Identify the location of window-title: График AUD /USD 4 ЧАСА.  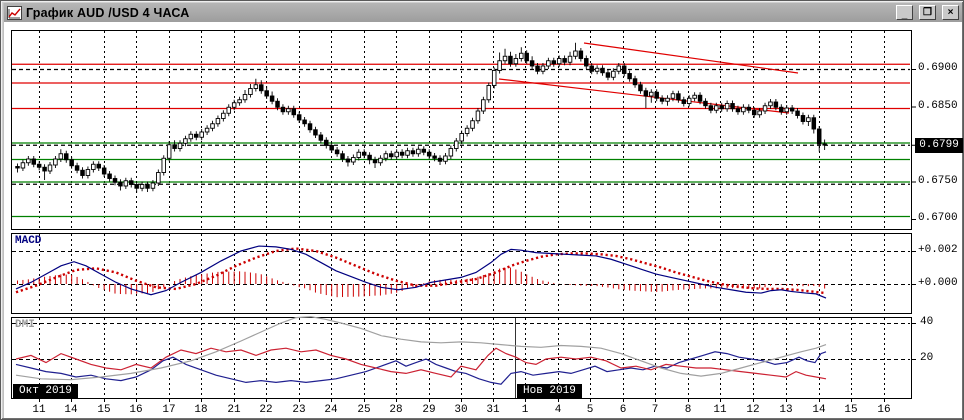
(108, 12).